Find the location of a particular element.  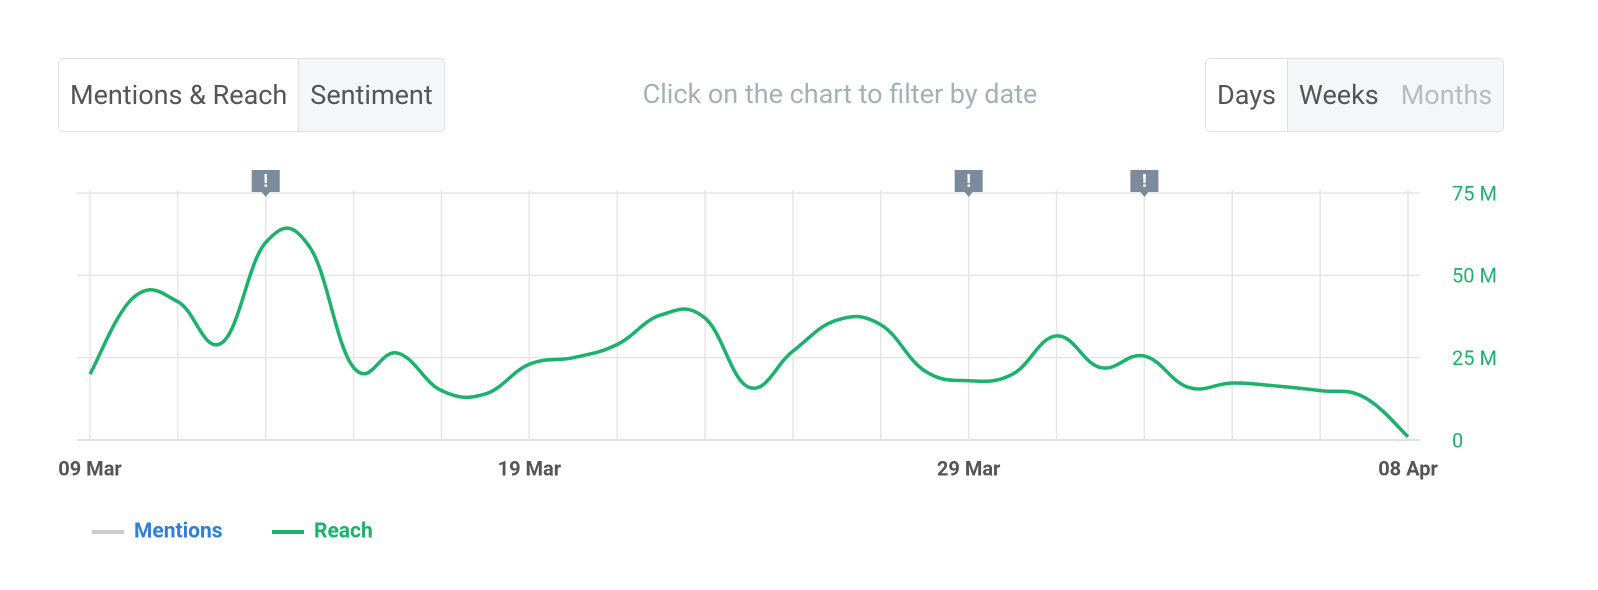

x-tick-label: 19 Mar is located at coordinates (530, 468).